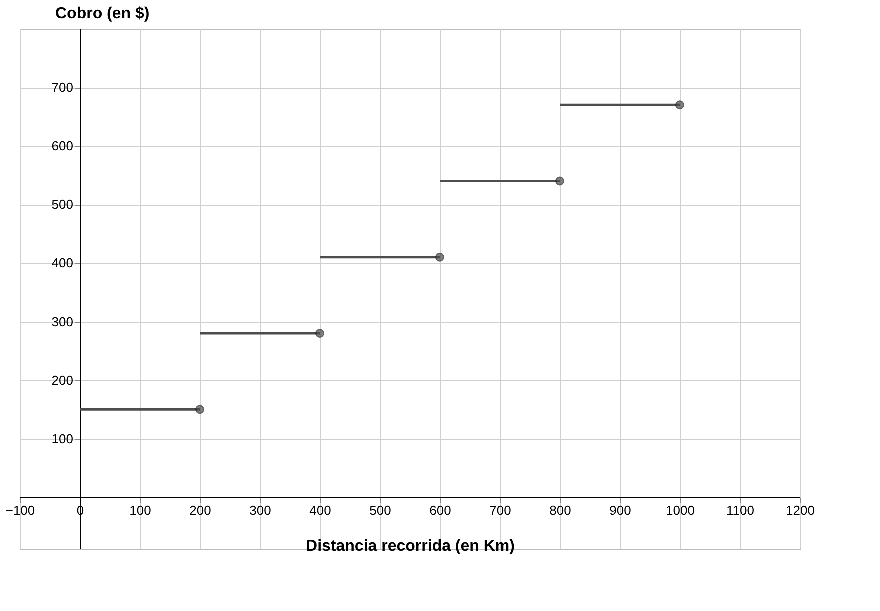 Image resolution: width=880 pixels, height=611 pixels. I want to click on y-tick-label: 600, so click(63, 146).